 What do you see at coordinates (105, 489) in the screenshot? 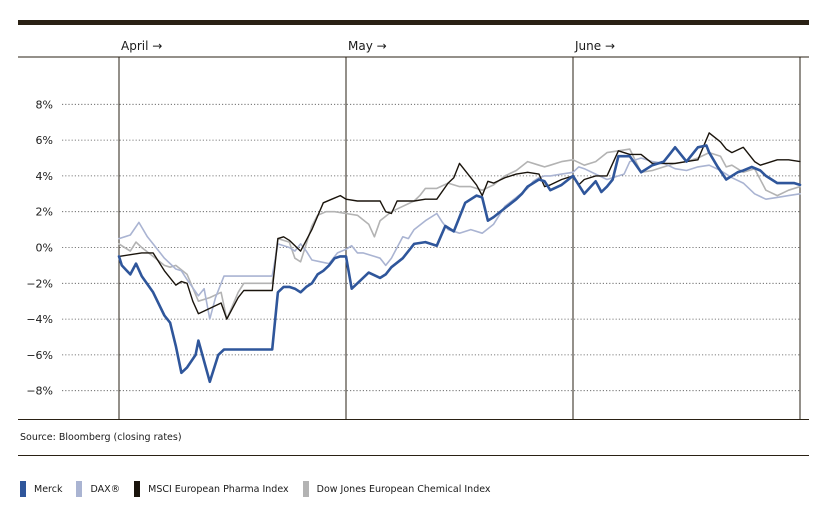
I see `legend-label-dax: DAX®` at bounding box center [105, 489].